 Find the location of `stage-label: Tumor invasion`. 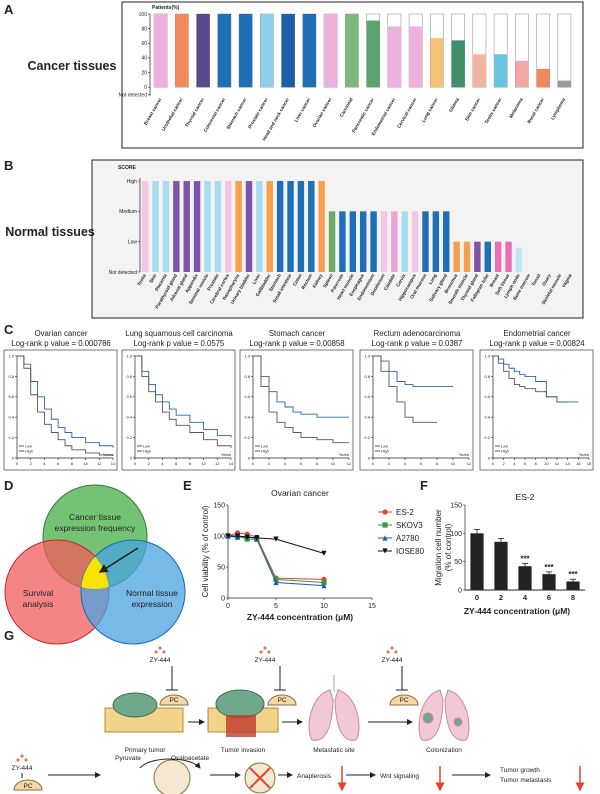

stage-label: Tumor invasion is located at coordinates (243, 750).